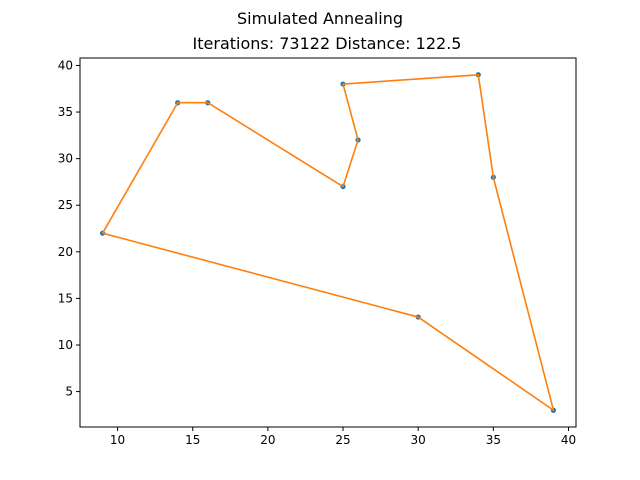 The width and height of the screenshot is (640, 480). Describe the element at coordinates (267, 440) in the screenshot. I see `x-tick-label: 20` at that location.